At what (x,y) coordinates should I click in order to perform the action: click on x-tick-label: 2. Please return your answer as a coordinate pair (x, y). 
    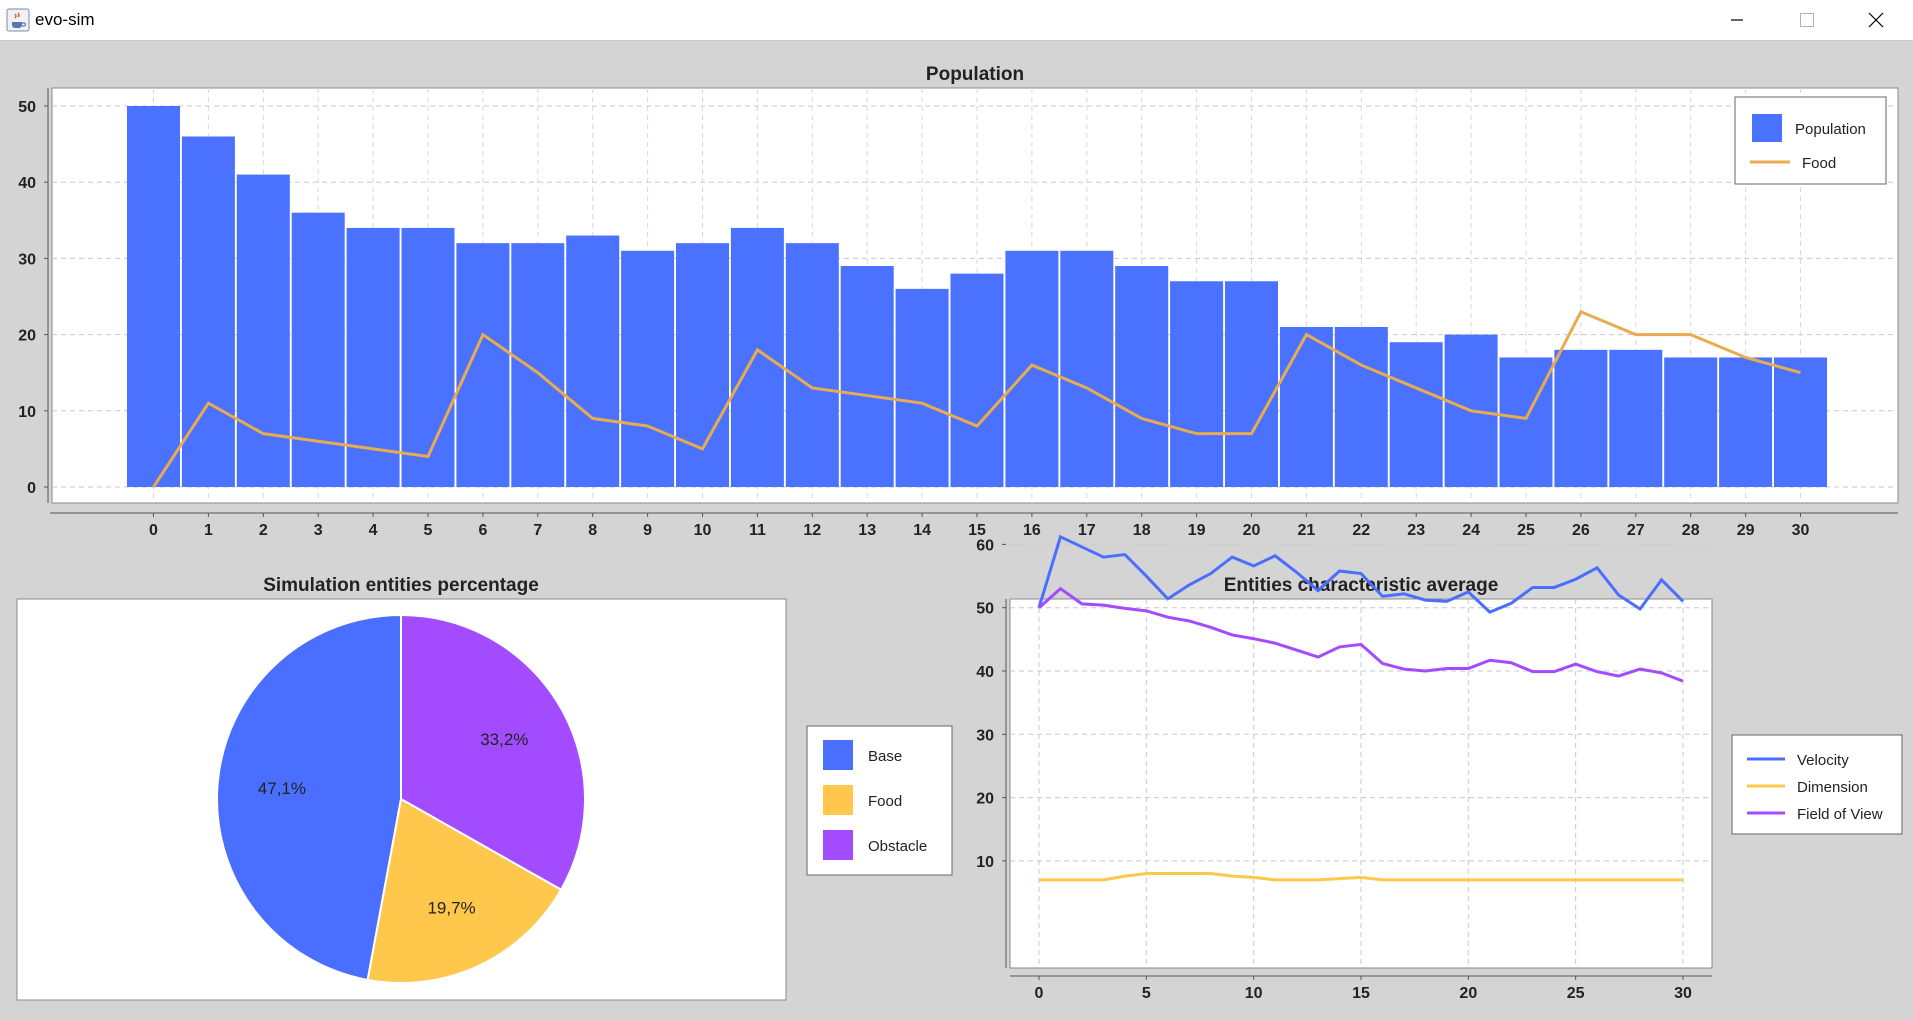
    Looking at the image, I should click on (263, 530).